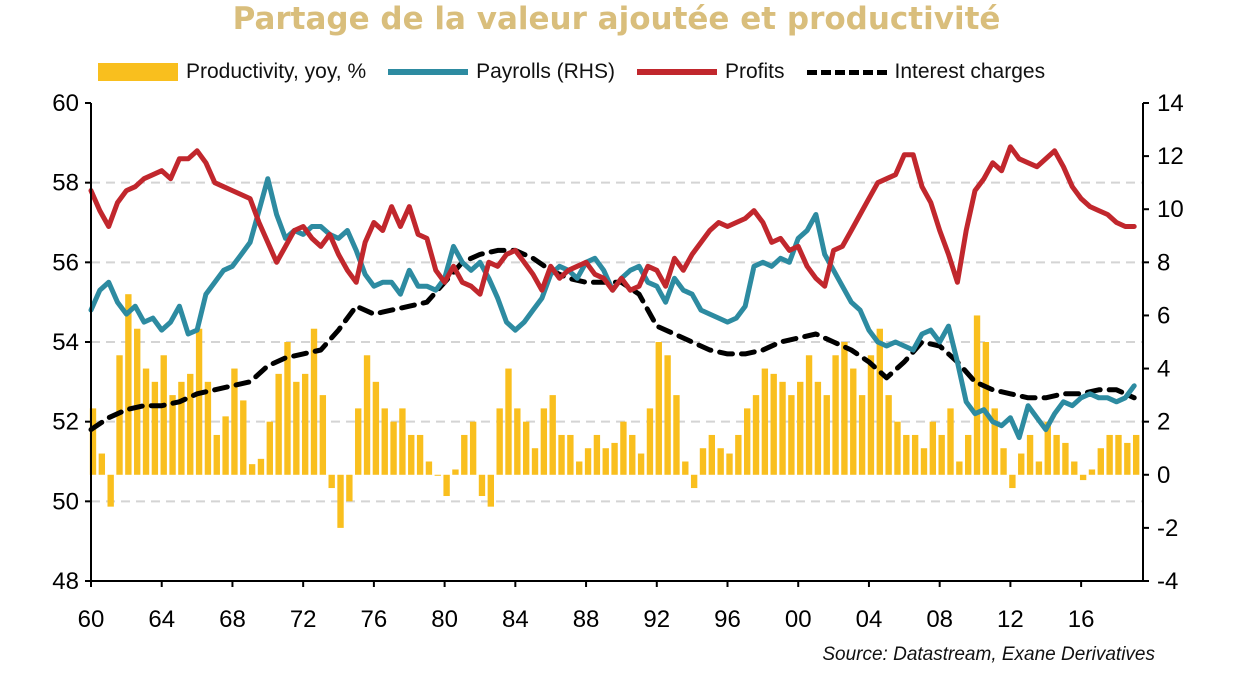 The width and height of the screenshot is (1233, 689). Describe the element at coordinates (869, 619) in the screenshot. I see `x-tick-label: 04` at that location.